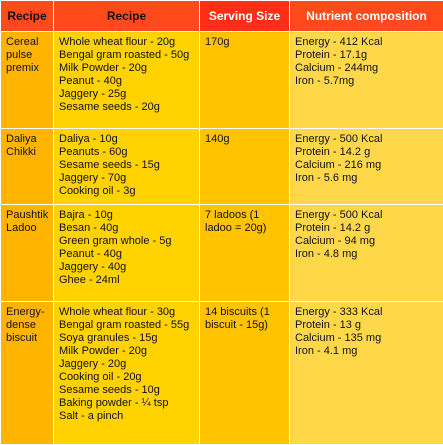  I want to click on ingredient-item: Cooking oil - 20g, so click(100, 377).